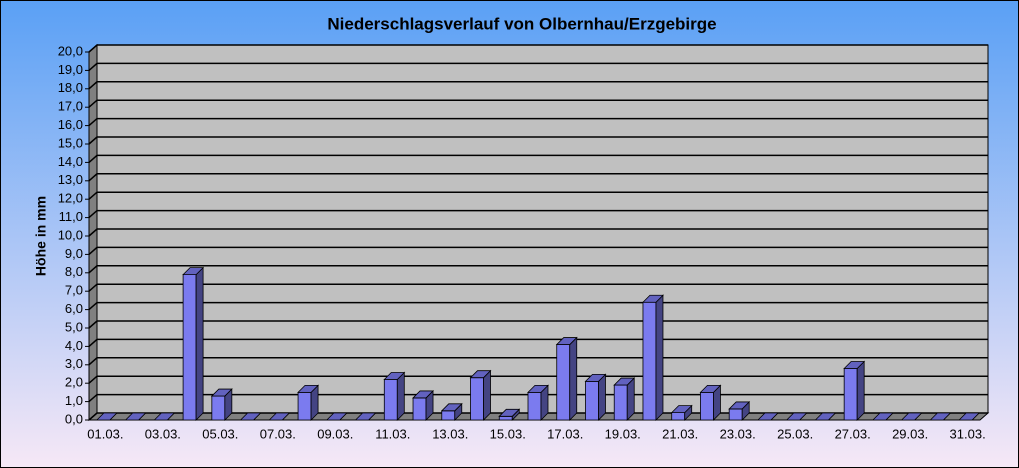 This screenshot has width=1019, height=468. What do you see at coordinates (910, 433) in the screenshot?
I see `x-tick-label: 29.03.` at bounding box center [910, 433].